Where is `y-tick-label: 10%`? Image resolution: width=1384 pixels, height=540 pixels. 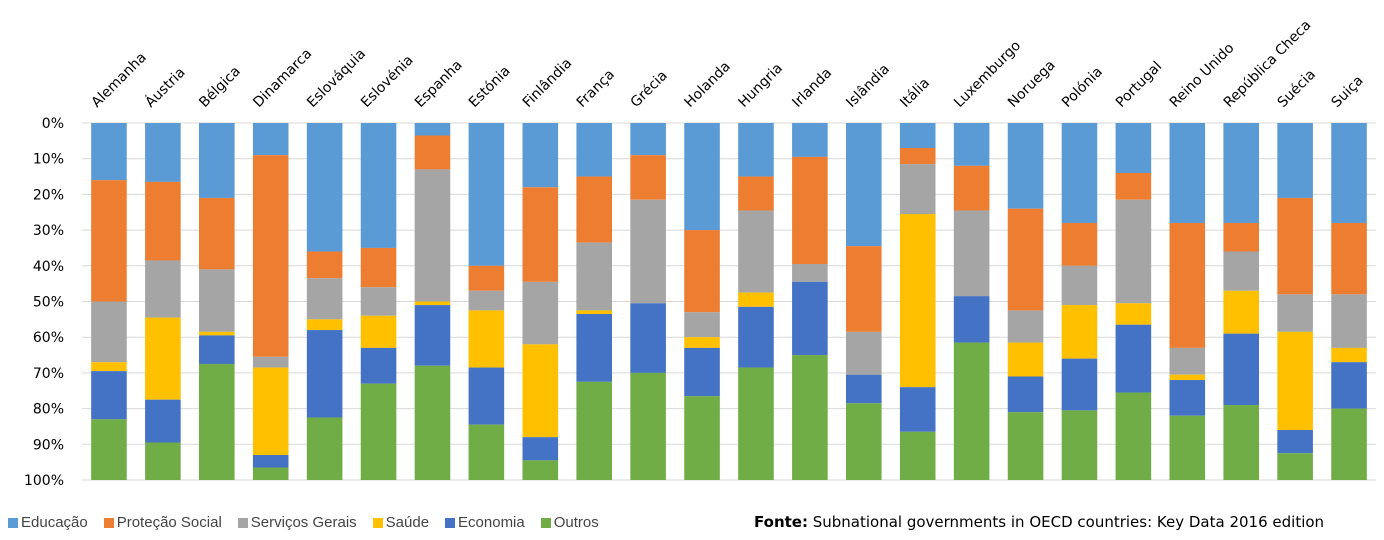 y-tick-label: 10% is located at coordinates (48, 160).